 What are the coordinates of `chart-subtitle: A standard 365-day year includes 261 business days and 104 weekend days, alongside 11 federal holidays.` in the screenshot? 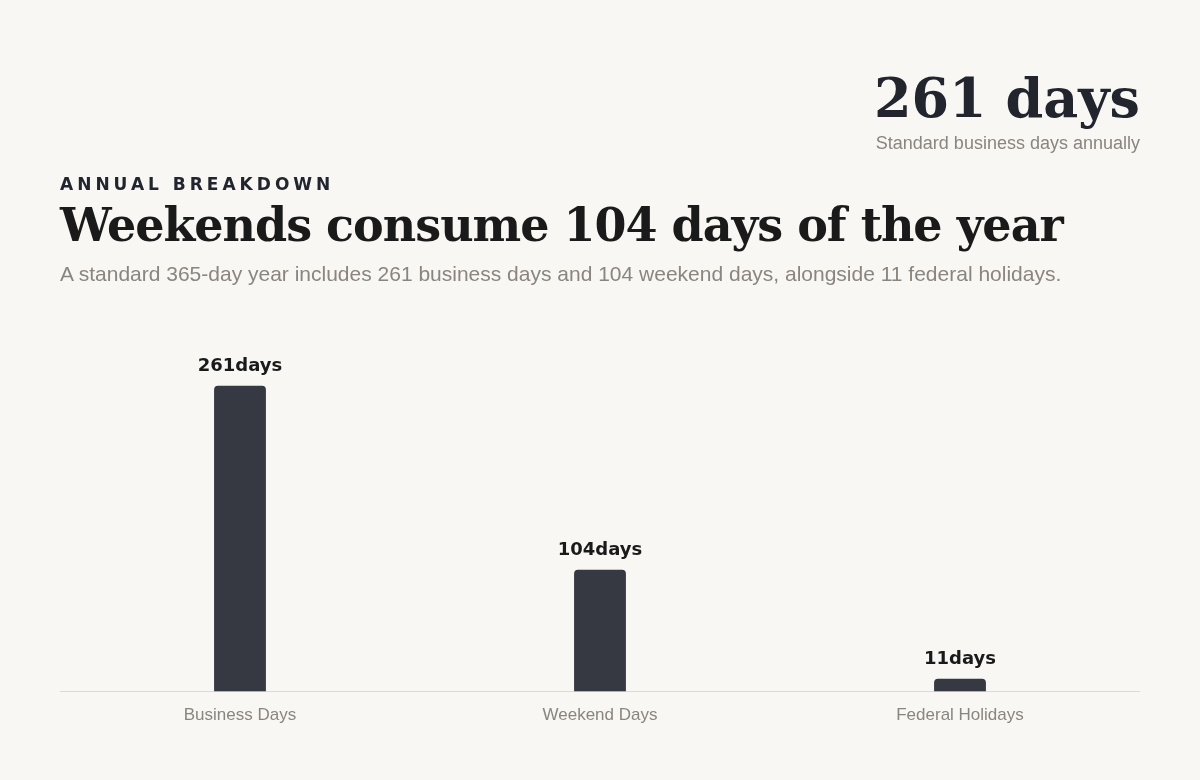 It's located at (561, 274).